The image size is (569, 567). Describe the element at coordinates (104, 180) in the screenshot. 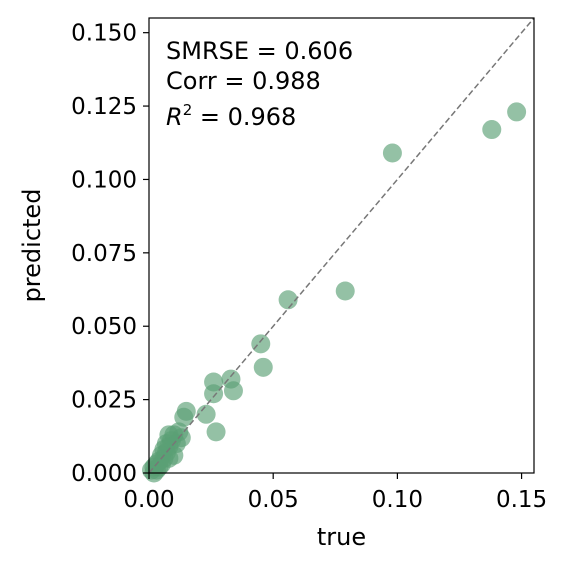

I see `y-tick-label: 0.100` at that location.